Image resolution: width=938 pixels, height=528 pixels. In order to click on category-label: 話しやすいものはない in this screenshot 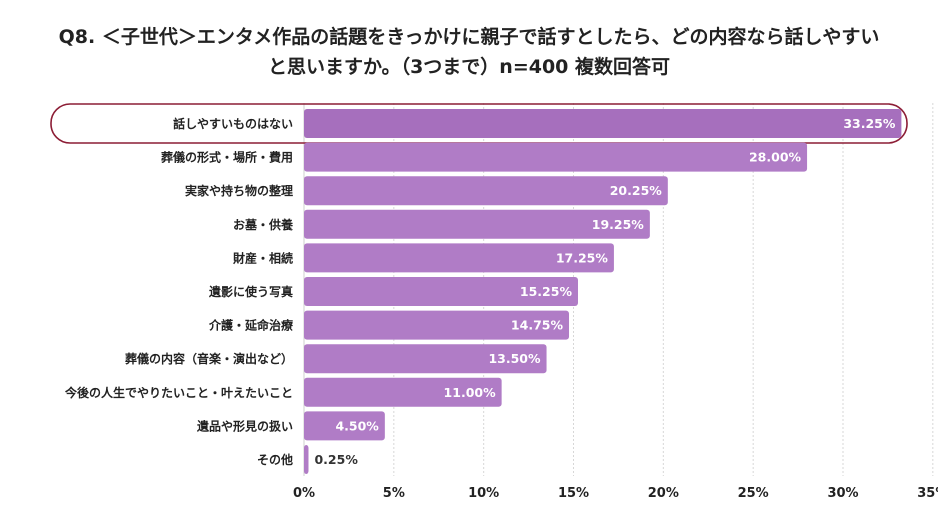, I will do `click(233, 123)`.